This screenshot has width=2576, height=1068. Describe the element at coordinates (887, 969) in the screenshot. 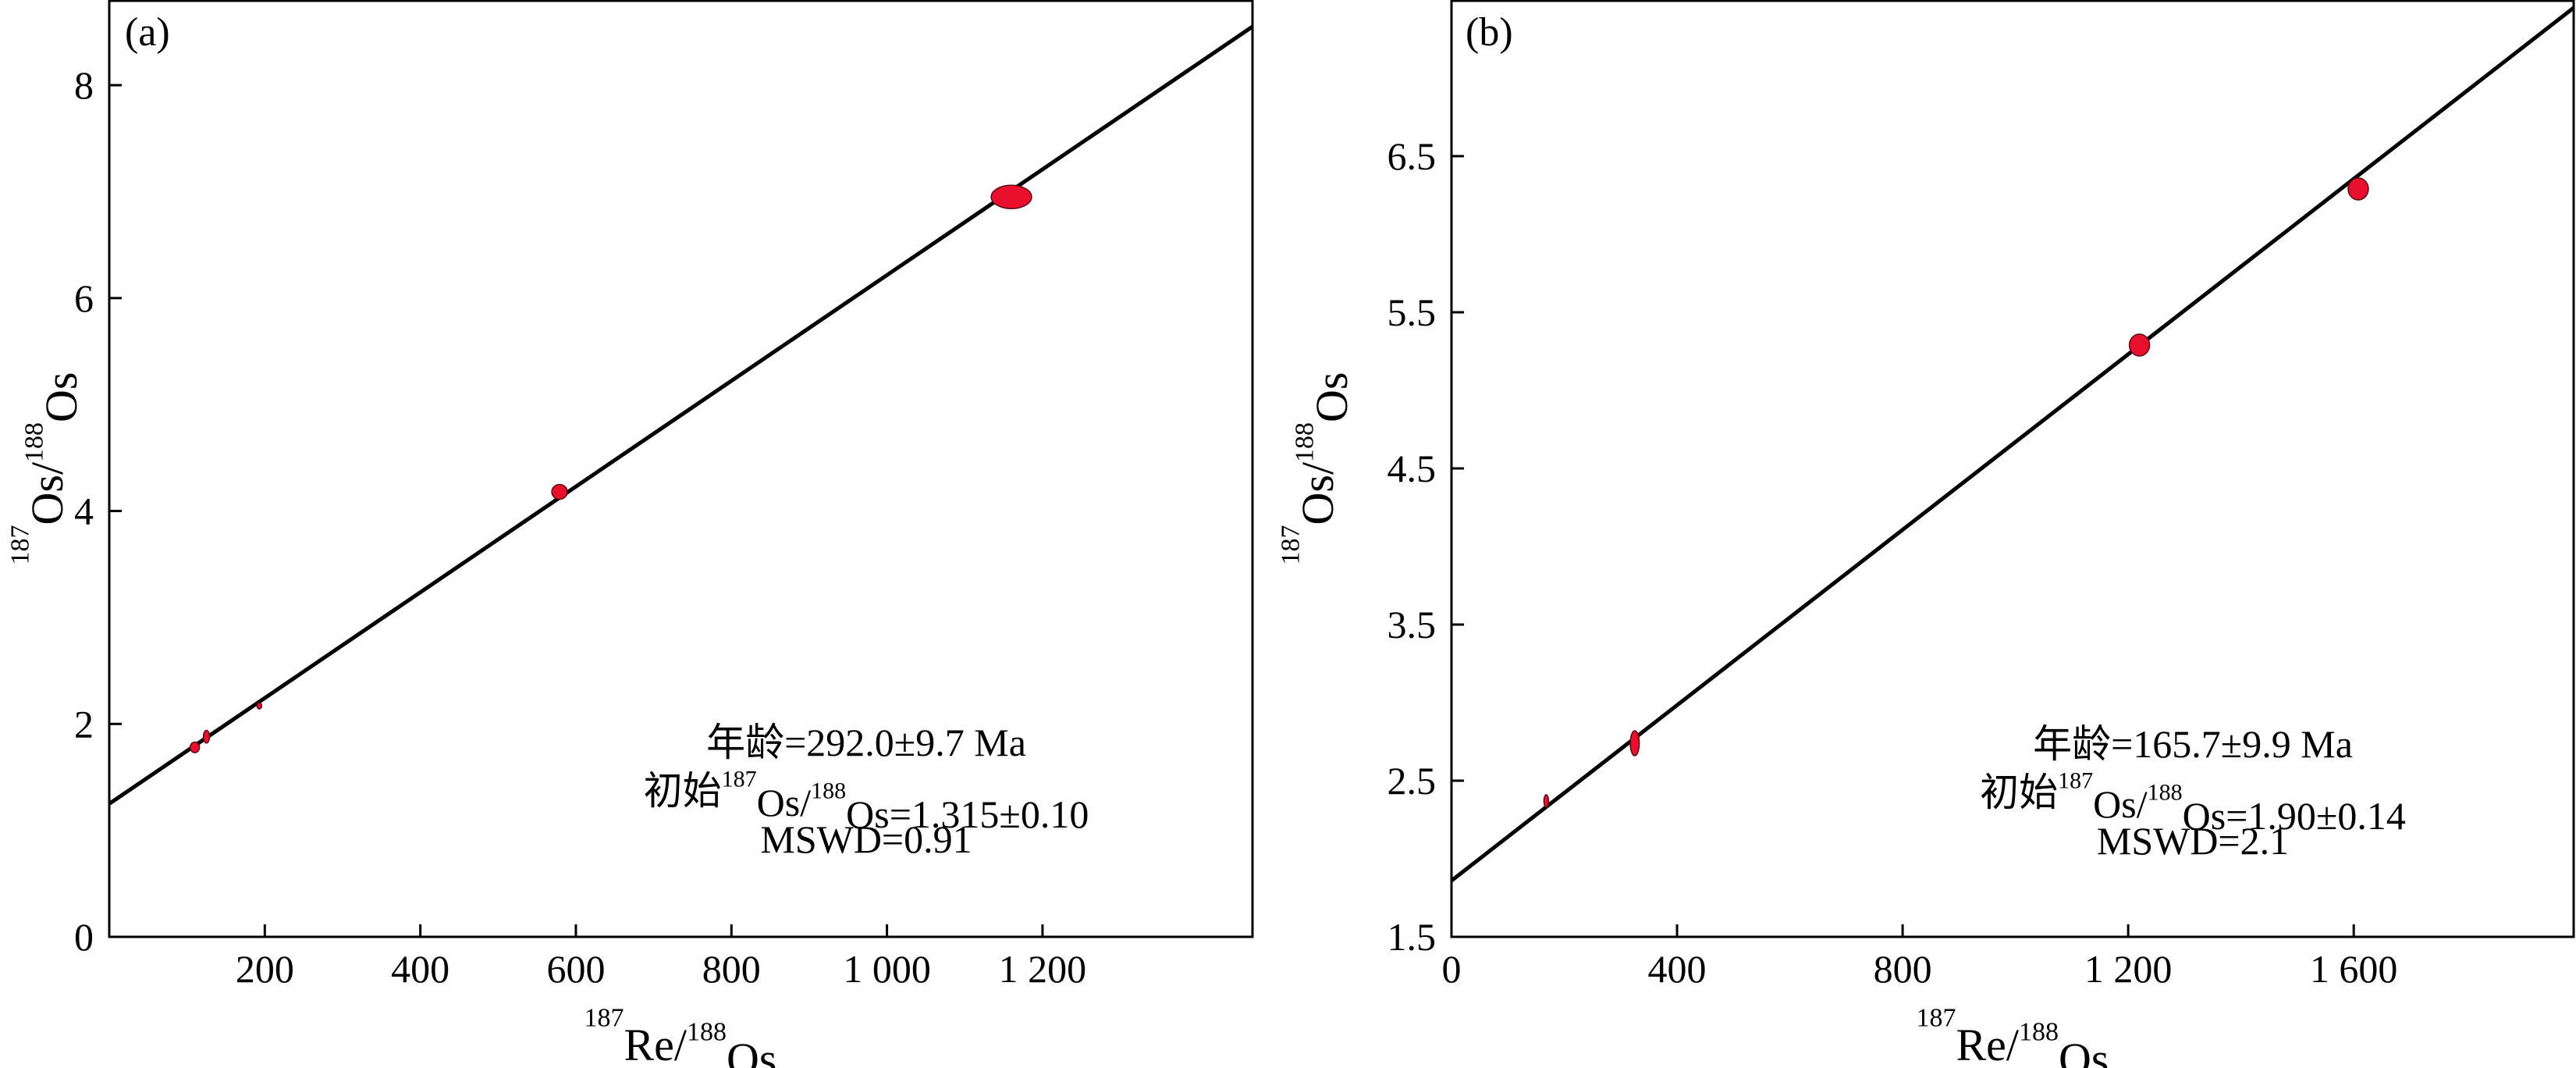

I see `x-tick-label: 1 000` at that location.